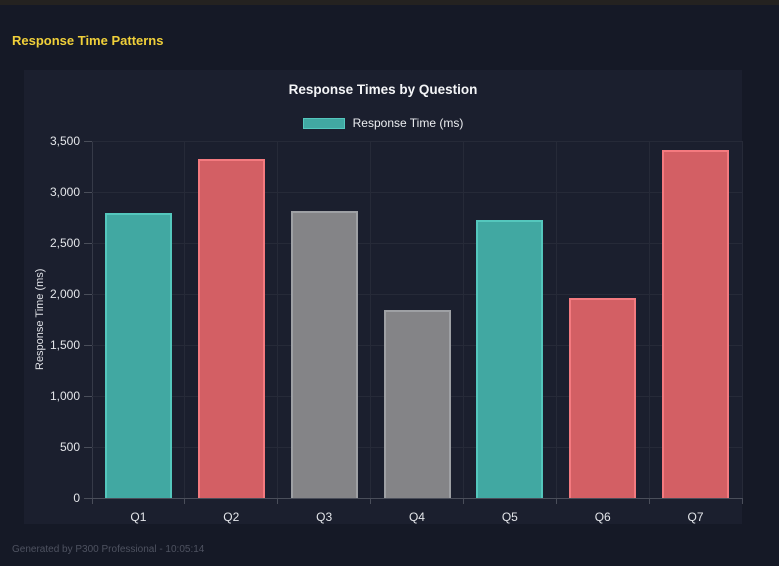 Image resolution: width=779 pixels, height=566 pixels. Describe the element at coordinates (602, 517) in the screenshot. I see `x-tick-label: Q6` at that location.